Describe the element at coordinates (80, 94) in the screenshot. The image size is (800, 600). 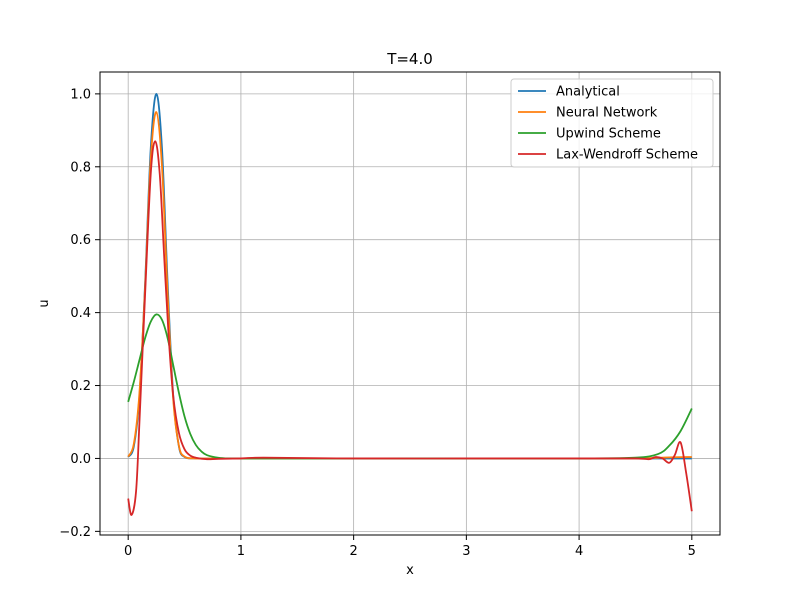
I see `y-tick-label: 1.0` at that location.